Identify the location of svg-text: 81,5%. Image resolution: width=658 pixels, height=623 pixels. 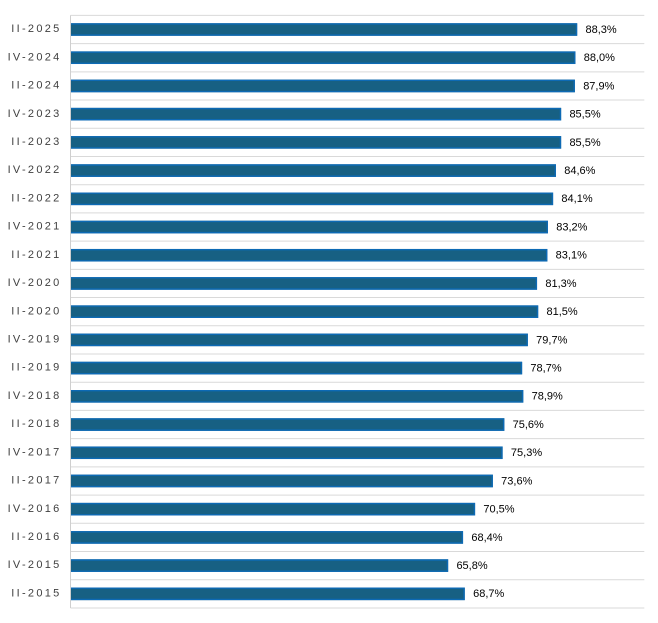
(561, 312).